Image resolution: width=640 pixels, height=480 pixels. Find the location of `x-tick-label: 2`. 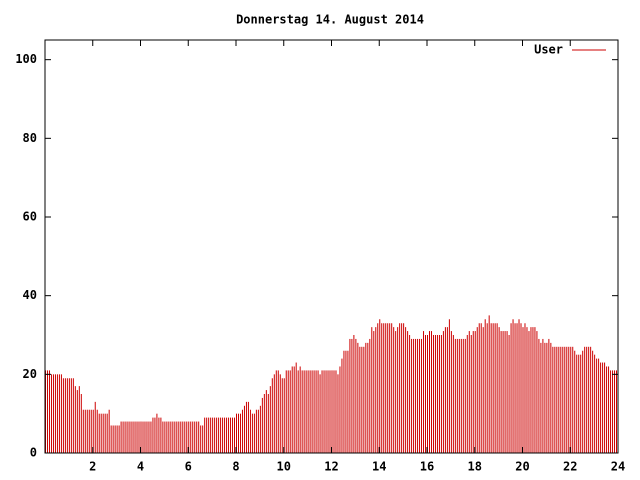

x-tick-label: 2 is located at coordinates (92, 467).